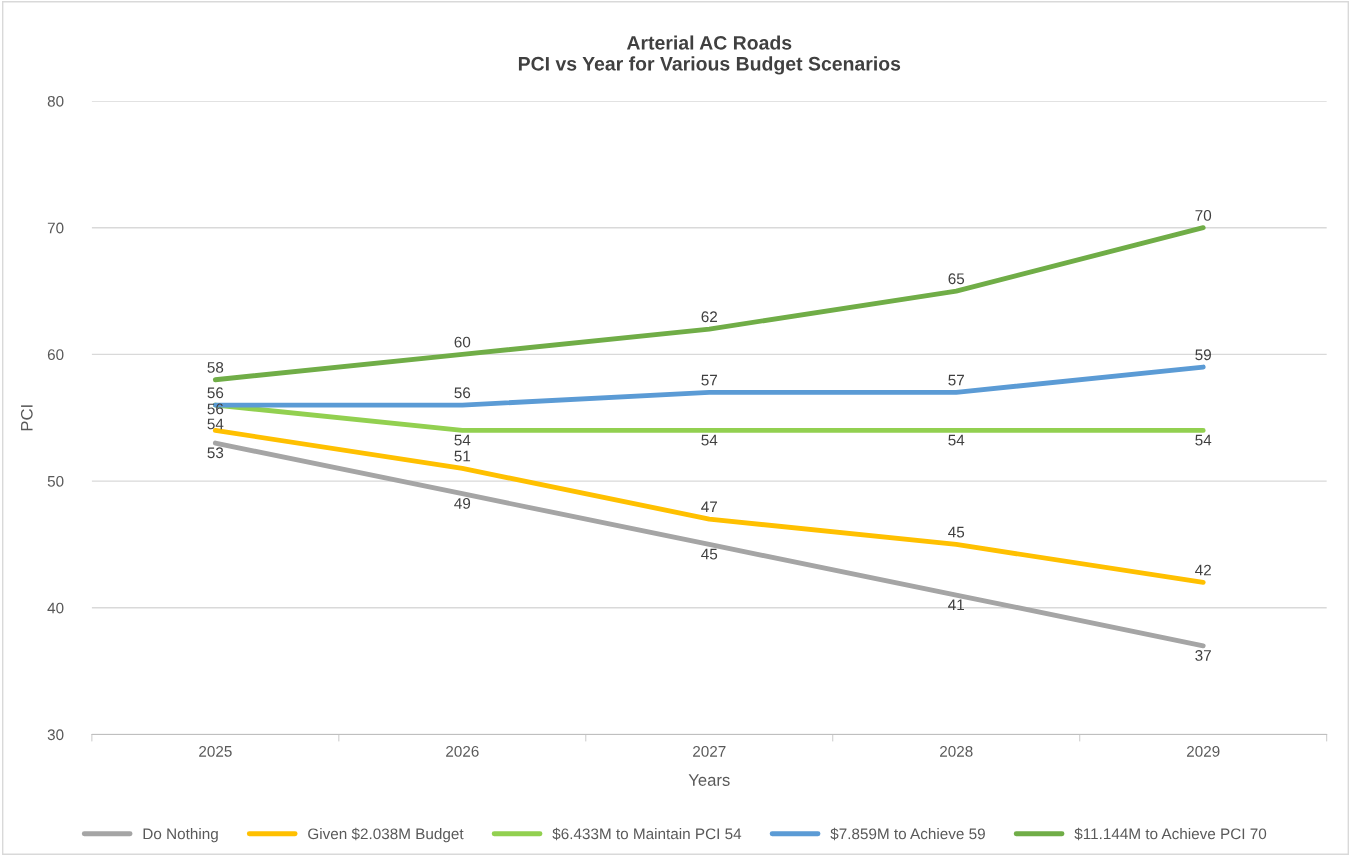 This screenshot has width=1351, height=856. Describe the element at coordinates (1203, 655) in the screenshot. I see `data-label: 37` at that location.